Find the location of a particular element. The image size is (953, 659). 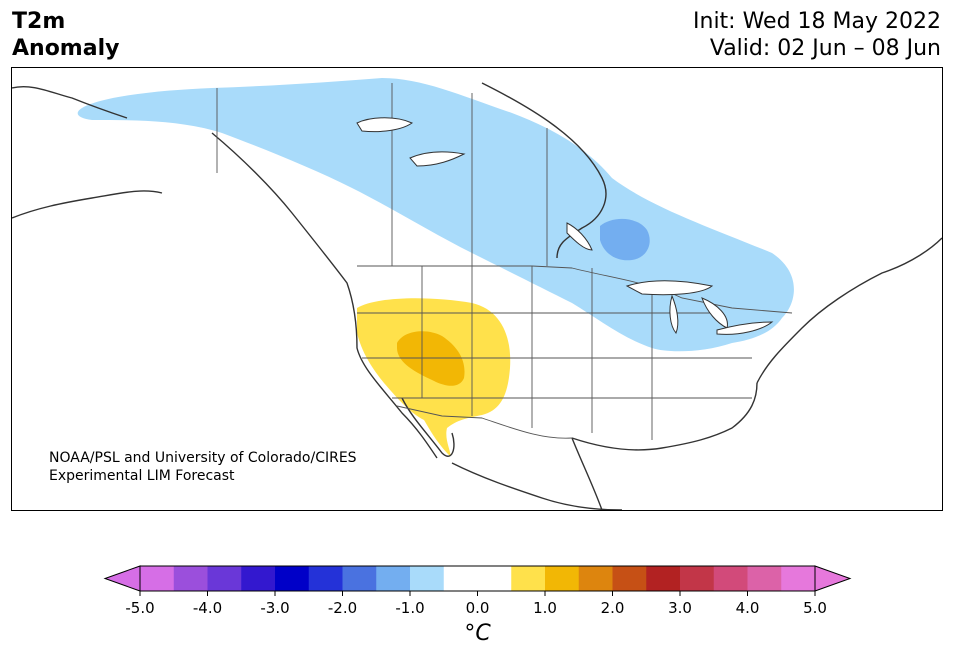

colorbar-under-arrow is located at coordinates (122, 578).